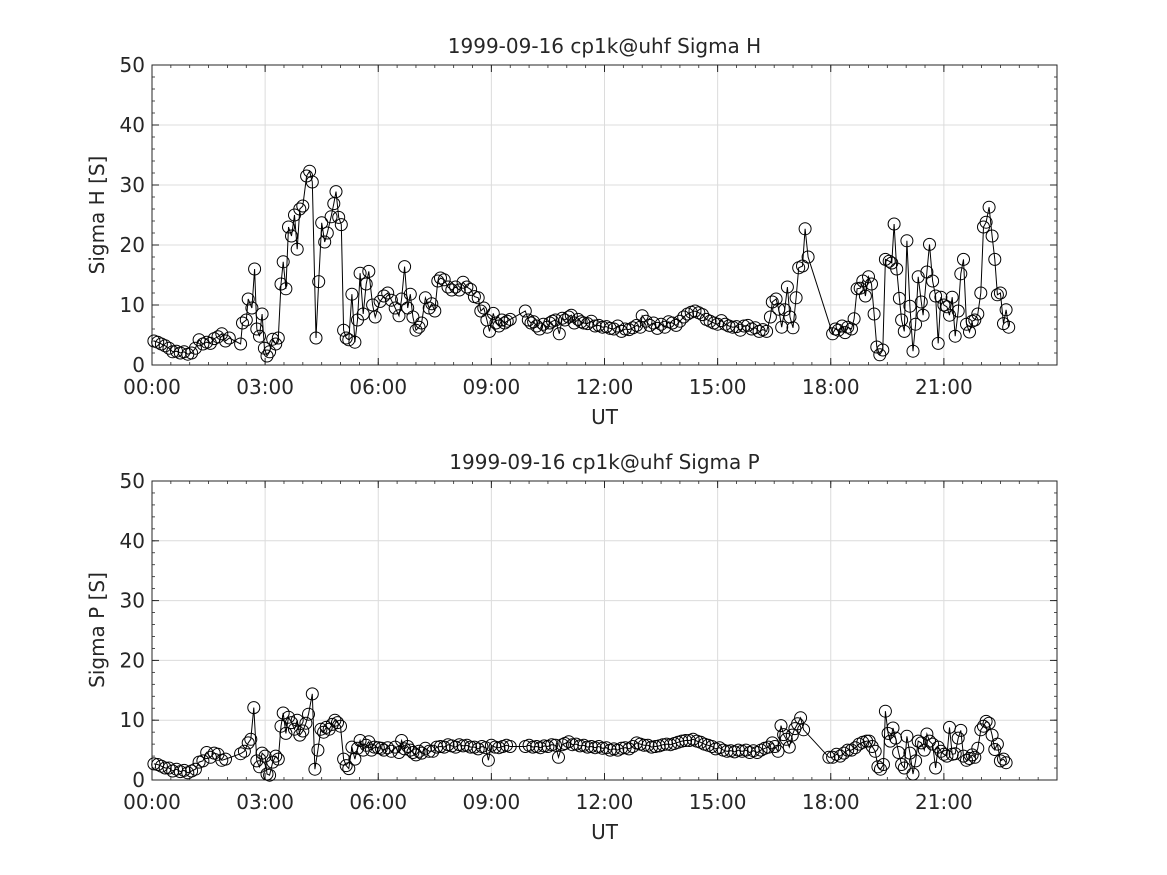  I want to click on sigma-p-x-tick-label: 12:00, so click(605, 802).